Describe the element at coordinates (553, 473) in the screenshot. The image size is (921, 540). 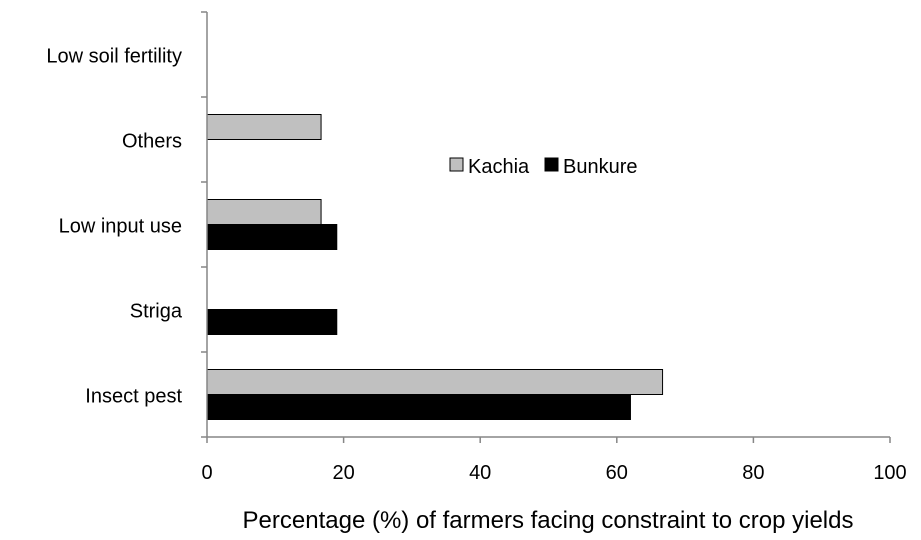
I see `tick-labels-group: 0 20 40 60 80 100` at that location.